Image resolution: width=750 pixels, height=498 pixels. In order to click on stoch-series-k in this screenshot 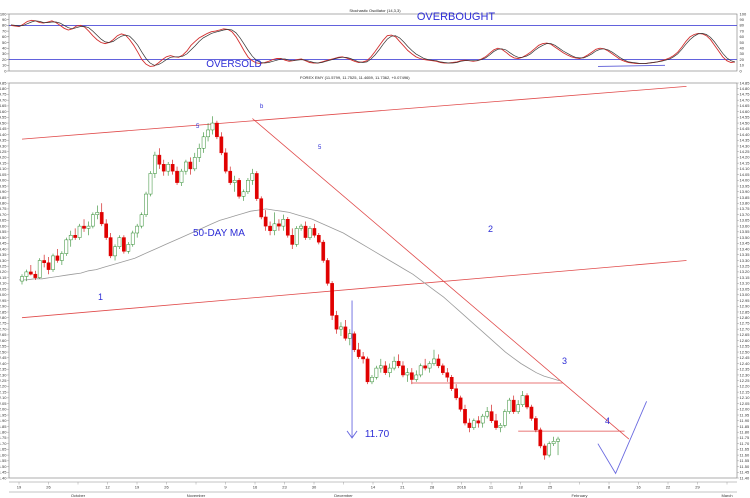, I will do `click(373, 43)`.